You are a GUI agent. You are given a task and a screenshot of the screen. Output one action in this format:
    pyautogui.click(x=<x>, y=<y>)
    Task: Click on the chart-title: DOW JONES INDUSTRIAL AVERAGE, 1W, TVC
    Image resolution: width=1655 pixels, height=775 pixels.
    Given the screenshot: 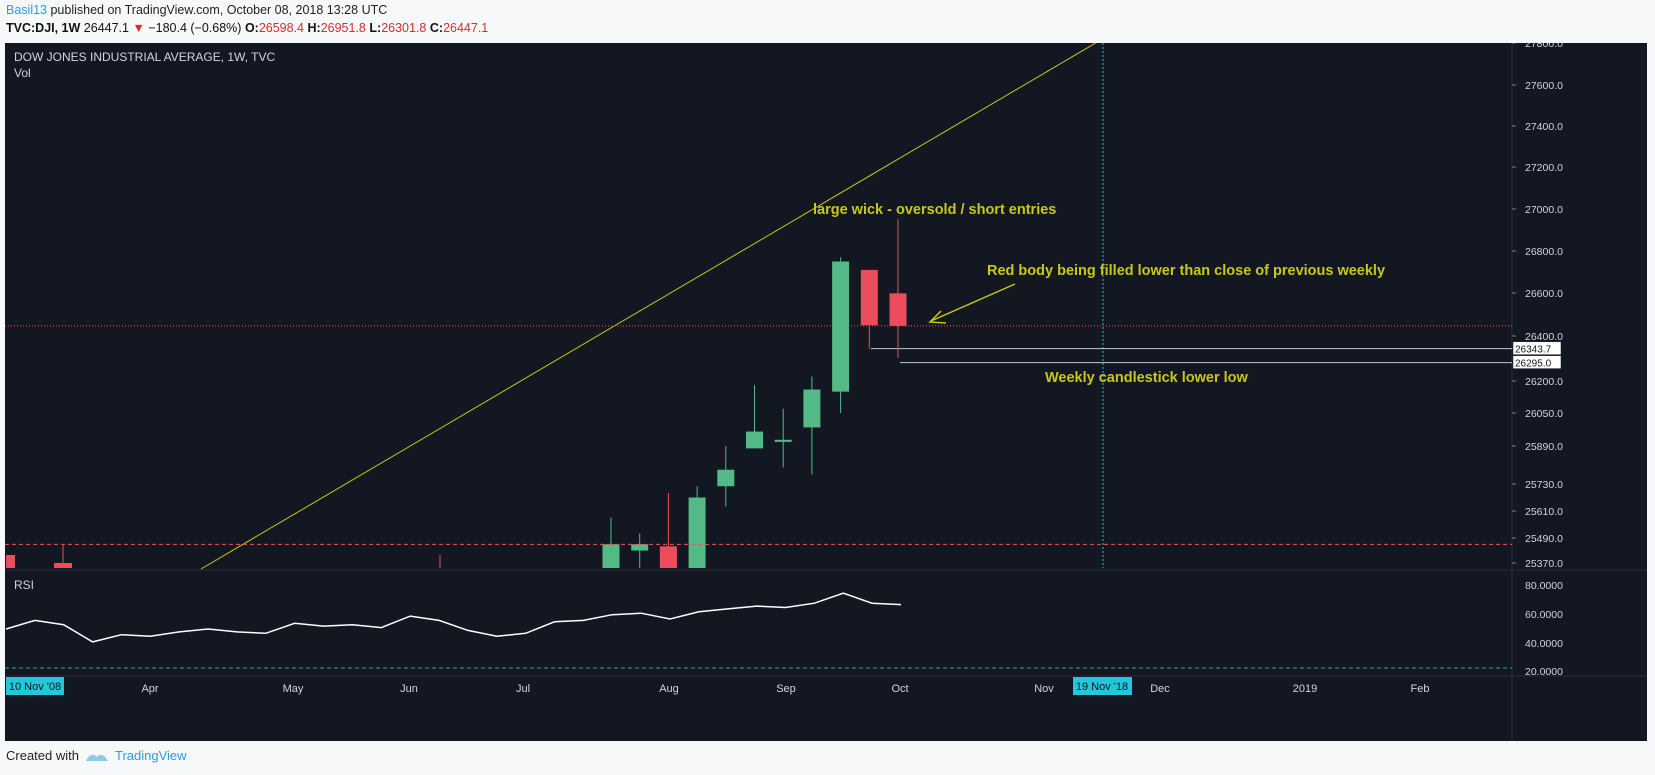 What is the action you would take?
    pyautogui.click(x=144, y=57)
    